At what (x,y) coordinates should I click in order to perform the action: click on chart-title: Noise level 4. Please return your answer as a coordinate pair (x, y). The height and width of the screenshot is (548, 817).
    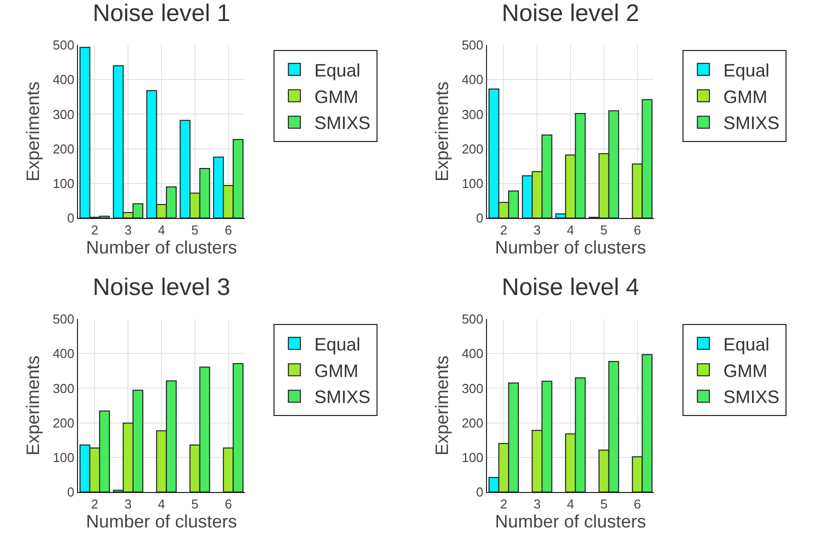
    Looking at the image, I should click on (571, 287).